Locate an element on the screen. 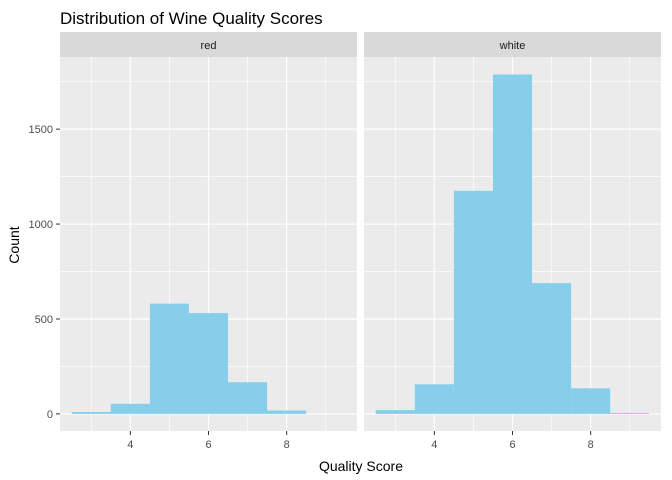 This screenshot has height=480, width=672. facet-strip-label: red is located at coordinates (209, 46).